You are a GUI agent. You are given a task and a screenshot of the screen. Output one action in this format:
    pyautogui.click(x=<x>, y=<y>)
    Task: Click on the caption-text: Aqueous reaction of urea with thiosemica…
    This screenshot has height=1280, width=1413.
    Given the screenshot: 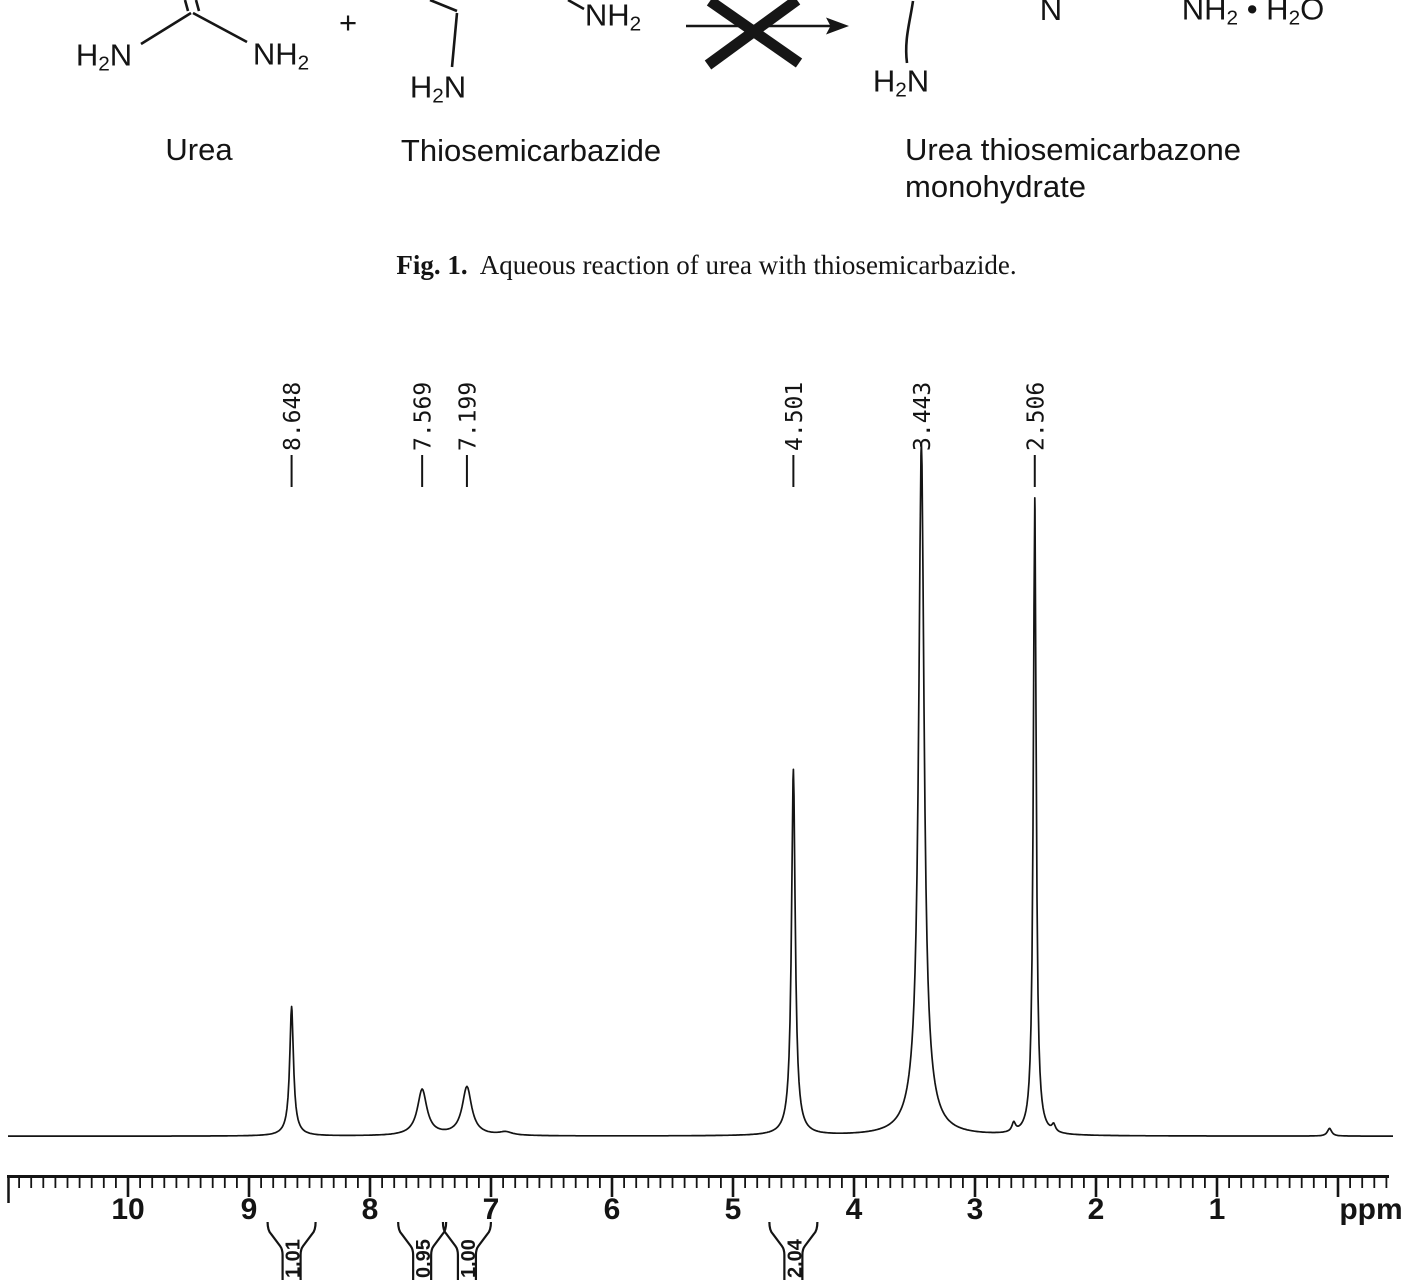 What is the action you would take?
    pyautogui.click(x=748, y=265)
    